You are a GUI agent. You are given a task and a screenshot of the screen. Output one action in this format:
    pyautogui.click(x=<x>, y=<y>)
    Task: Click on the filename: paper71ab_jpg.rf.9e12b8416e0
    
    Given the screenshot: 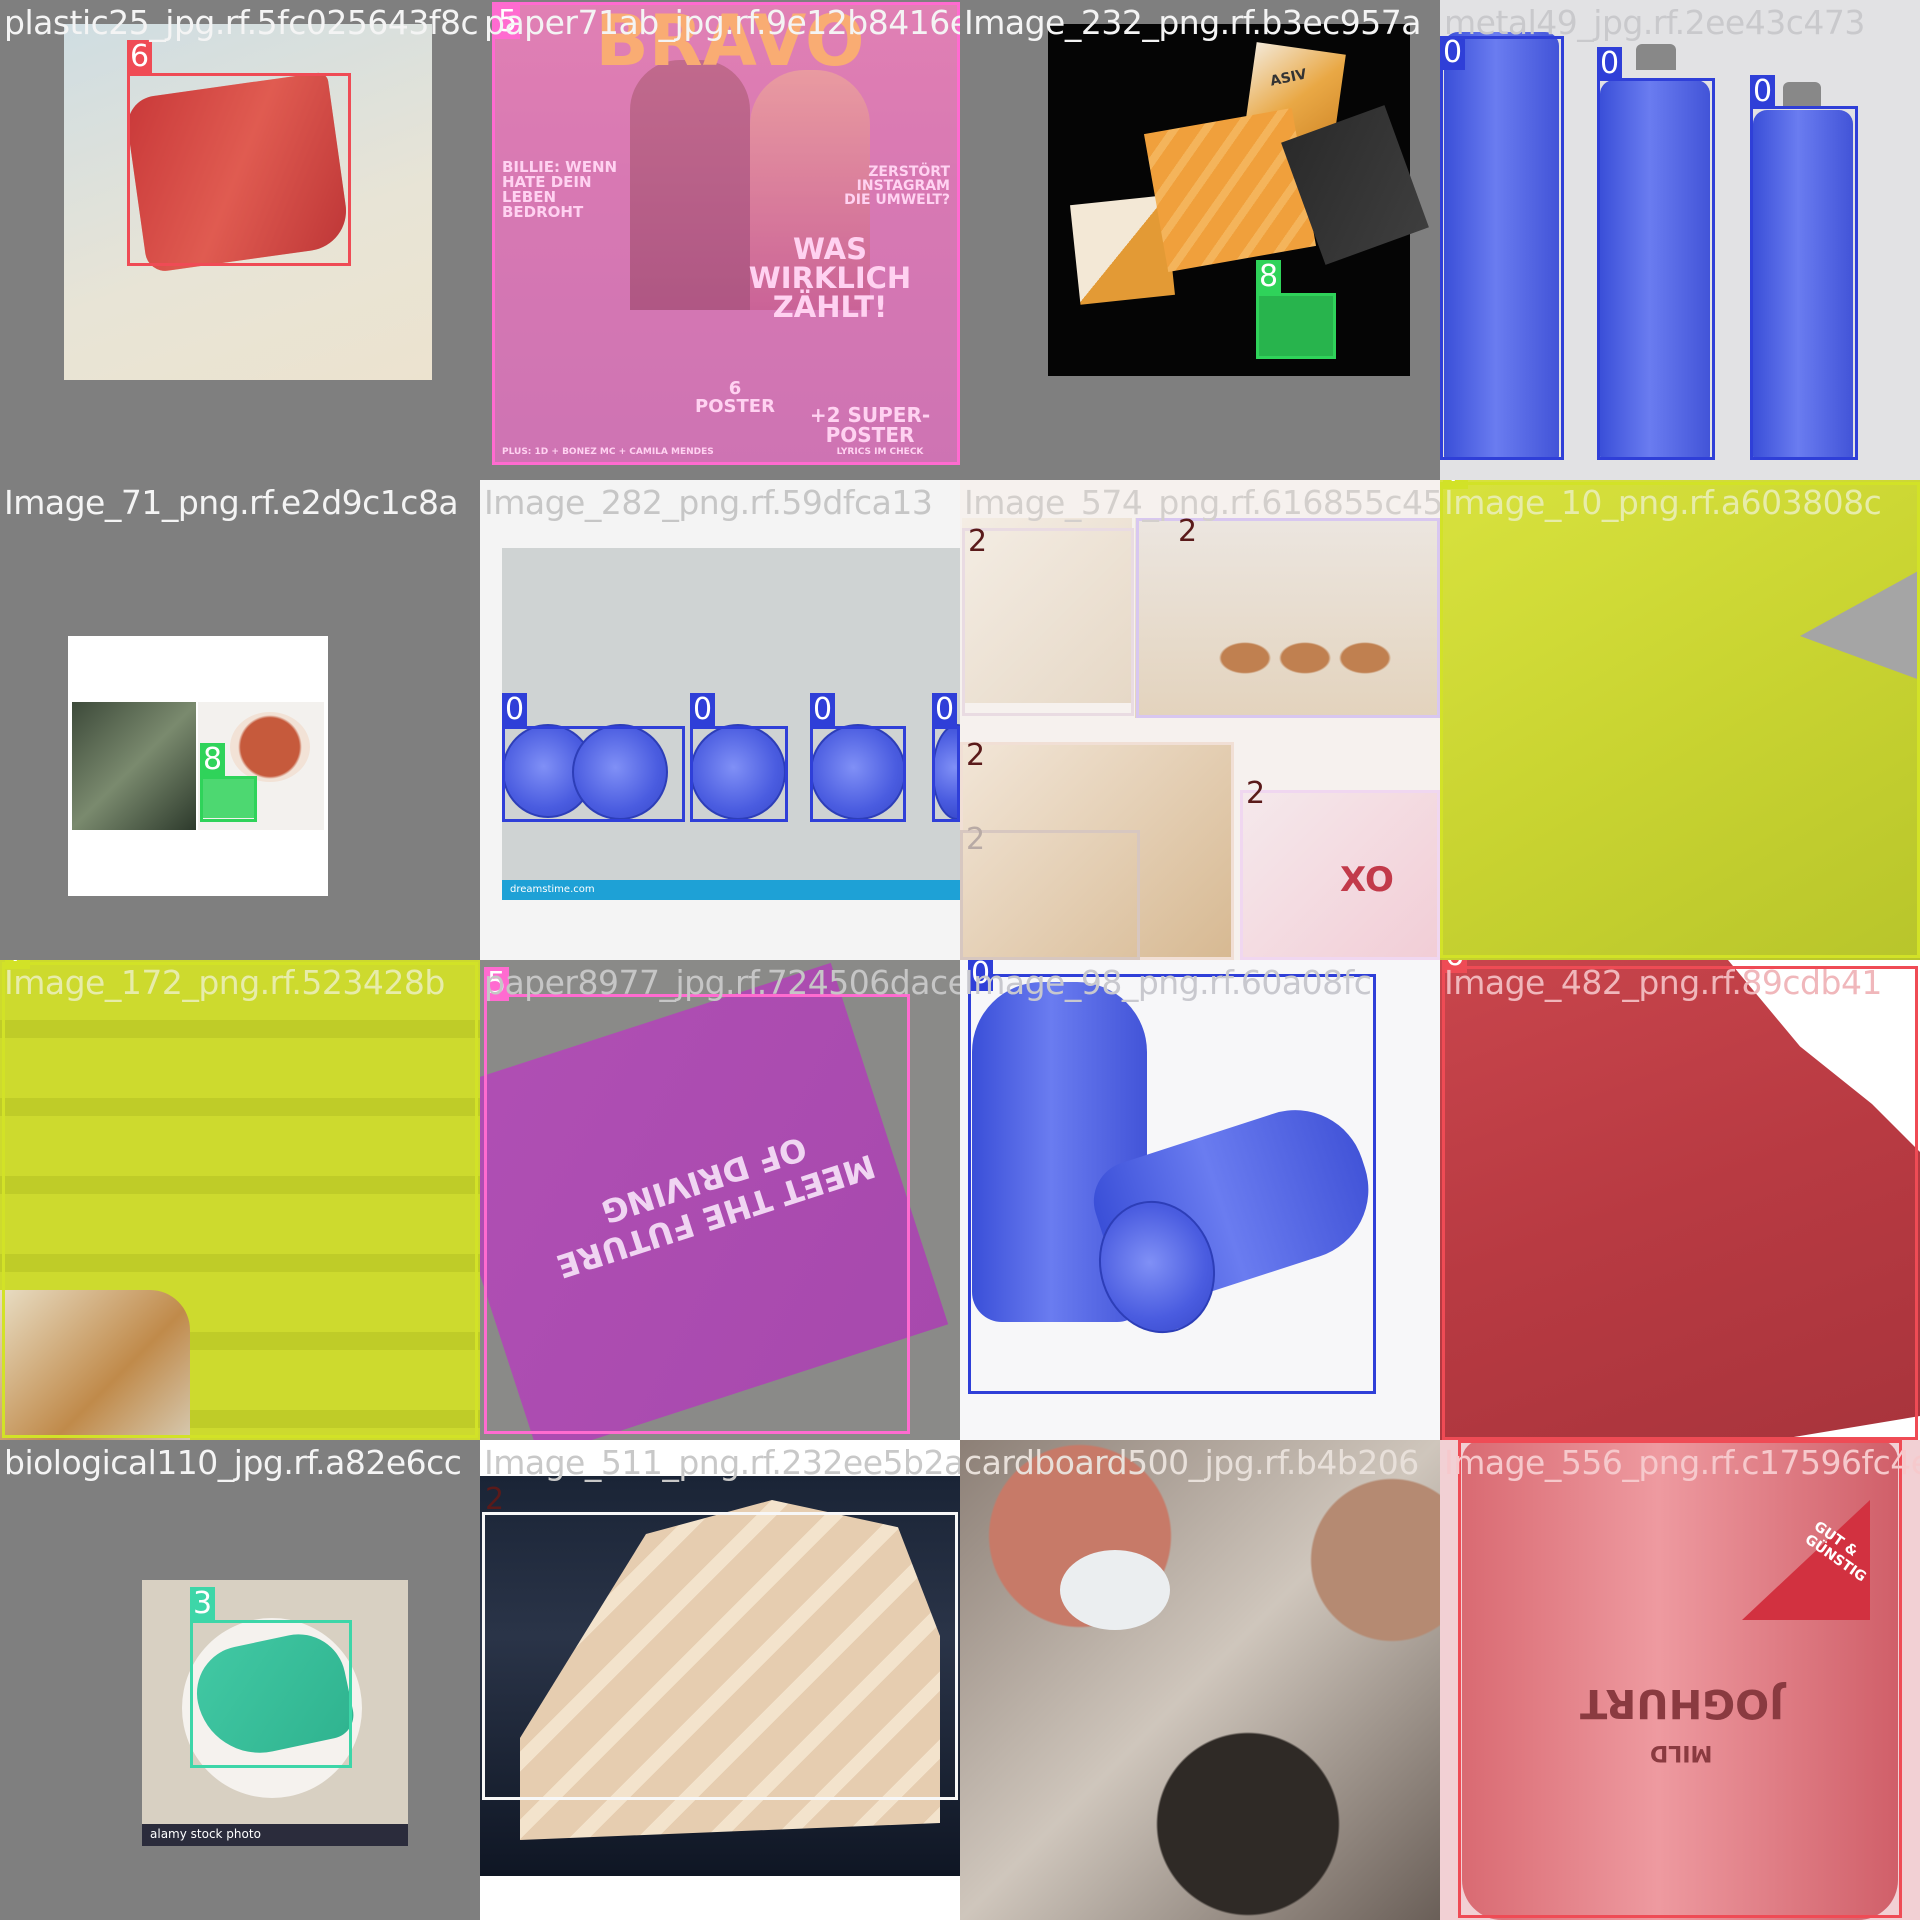 What is the action you would take?
    pyautogui.click(x=722, y=23)
    